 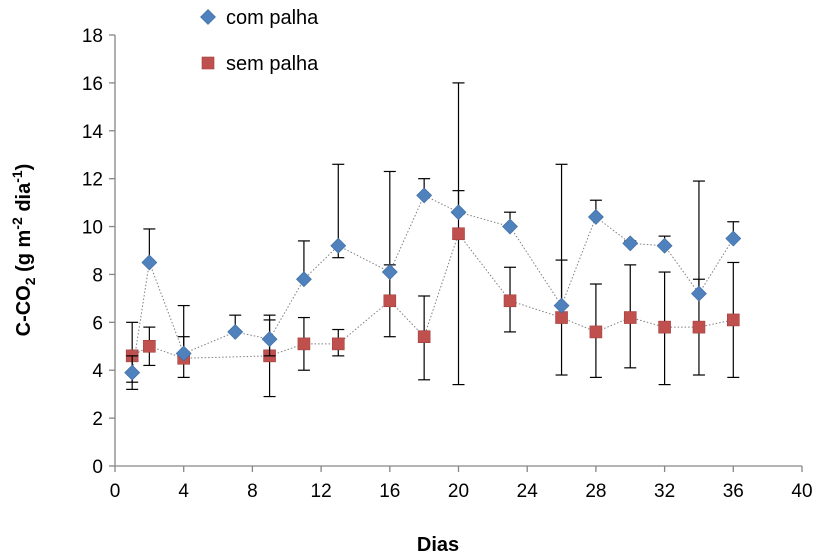 What do you see at coordinates (389, 491) in the screenshot?
I see `x-tick-label: 16` at bounding box center [389, 491].